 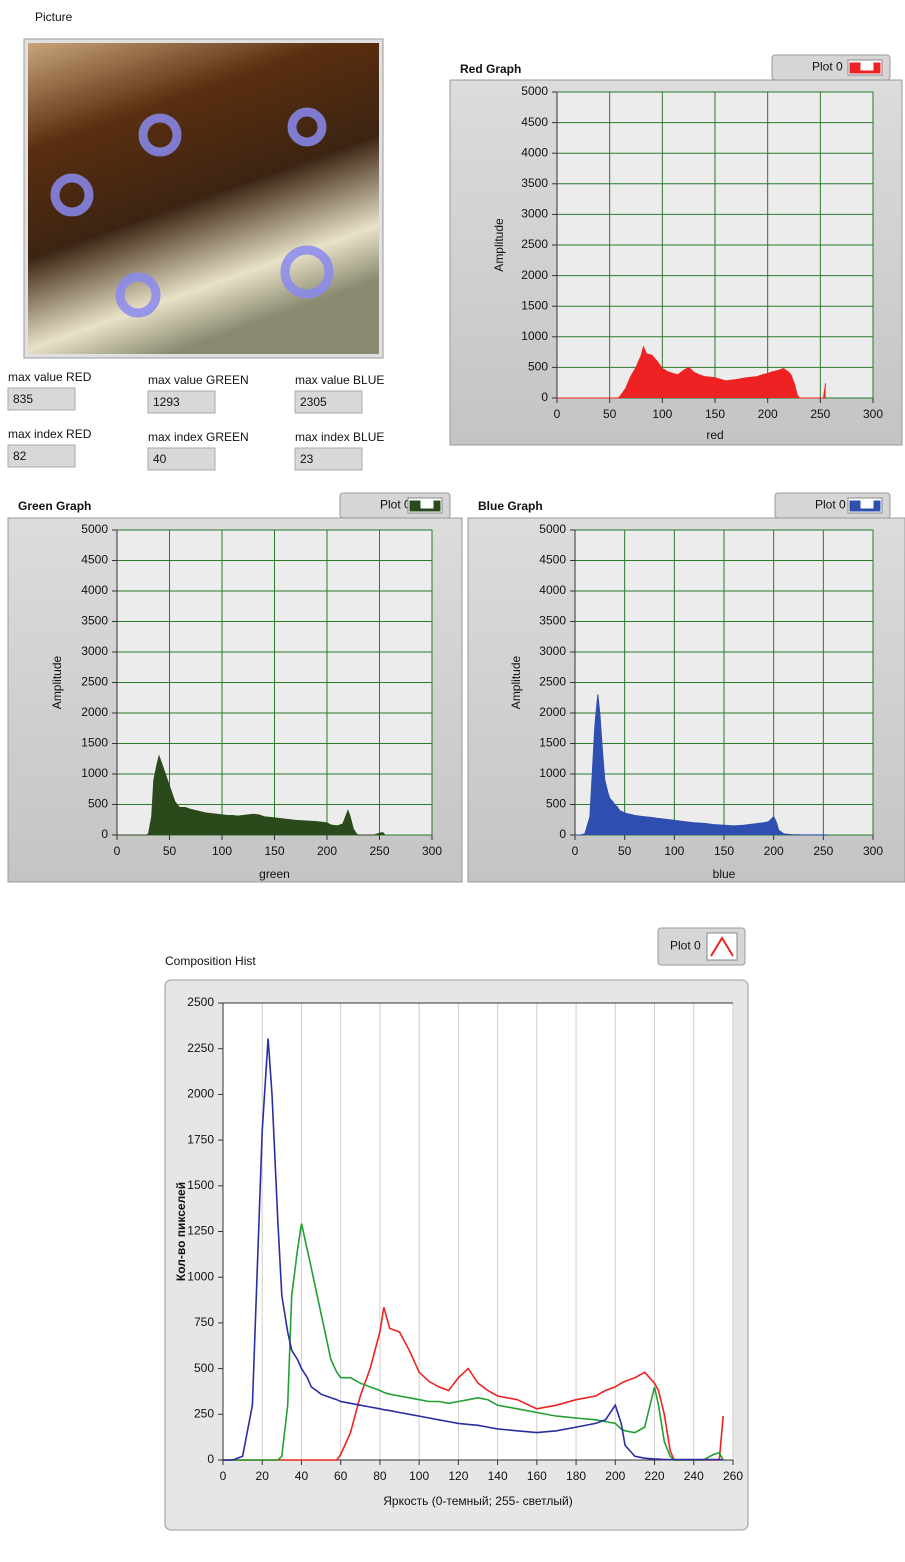 I want to click on indicator-value: 23, so click(x=307, y=459).